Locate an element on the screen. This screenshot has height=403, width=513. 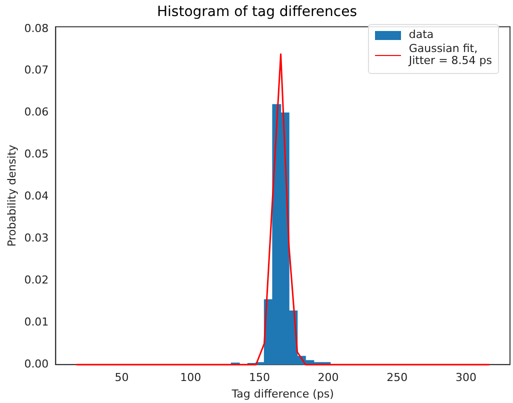
chart-title: Histogram of tag differences is located at coordinates (257, 12).